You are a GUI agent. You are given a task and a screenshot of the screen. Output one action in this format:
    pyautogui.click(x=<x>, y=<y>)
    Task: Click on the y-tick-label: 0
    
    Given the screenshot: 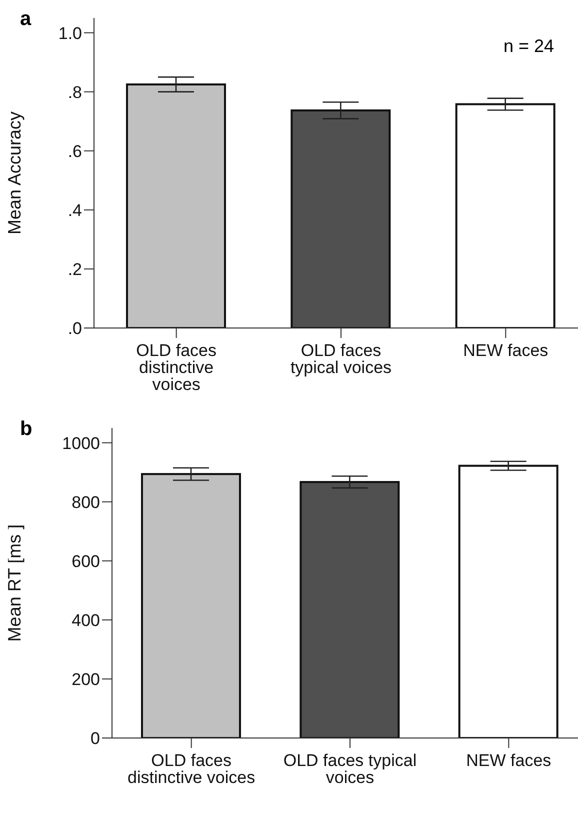 What is the action you would take?
    pyautogui.click(x=95, y=738)
    